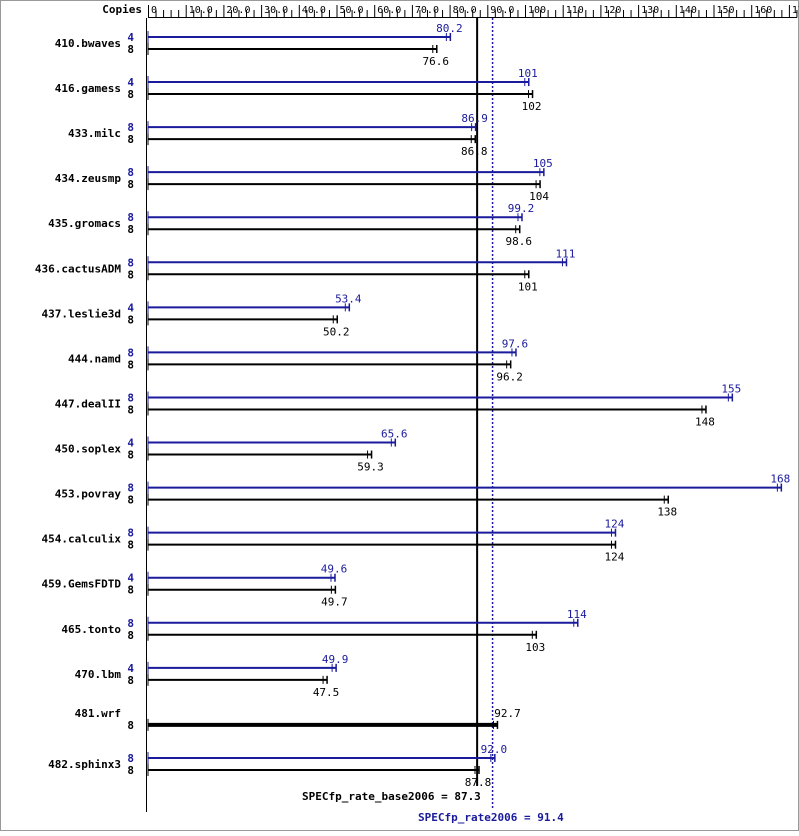  What do you see at coordinates (334, 602) in the screenshot?
I see `base-value-label: 49.7` at bounding box center [334, 602].